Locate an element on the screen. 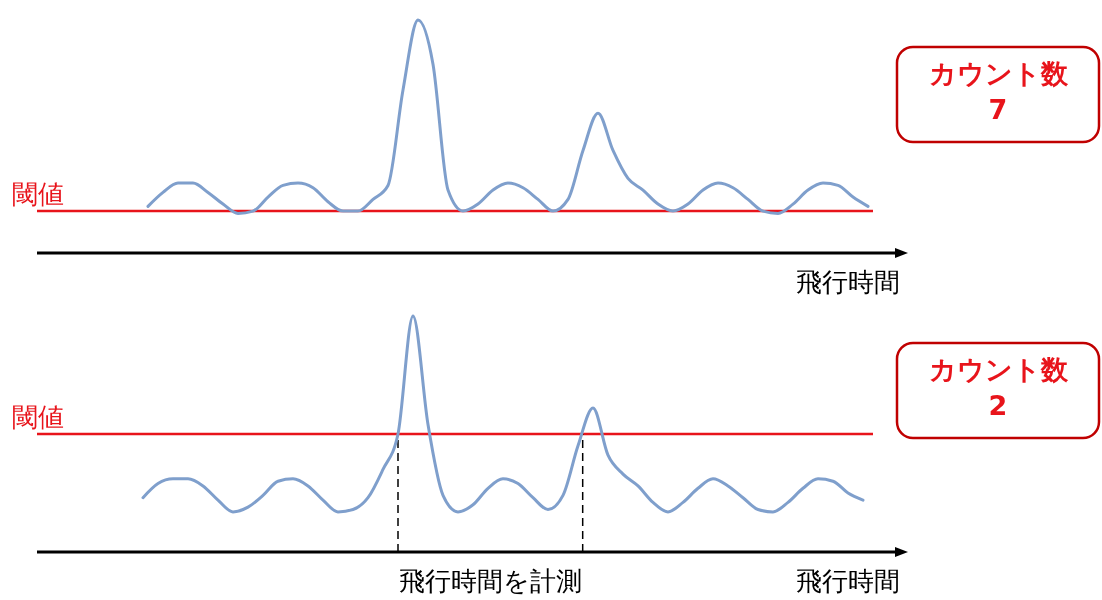  text: カウント数 7 is located at coordinates (998, 91).